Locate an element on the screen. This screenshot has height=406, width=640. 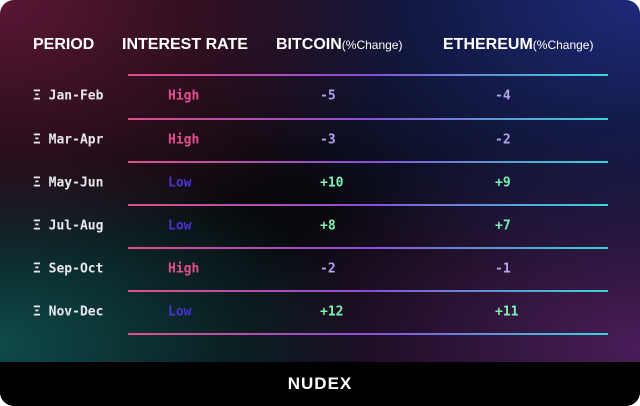
ethereum-change: -4 is located at coordinates (503, 96).